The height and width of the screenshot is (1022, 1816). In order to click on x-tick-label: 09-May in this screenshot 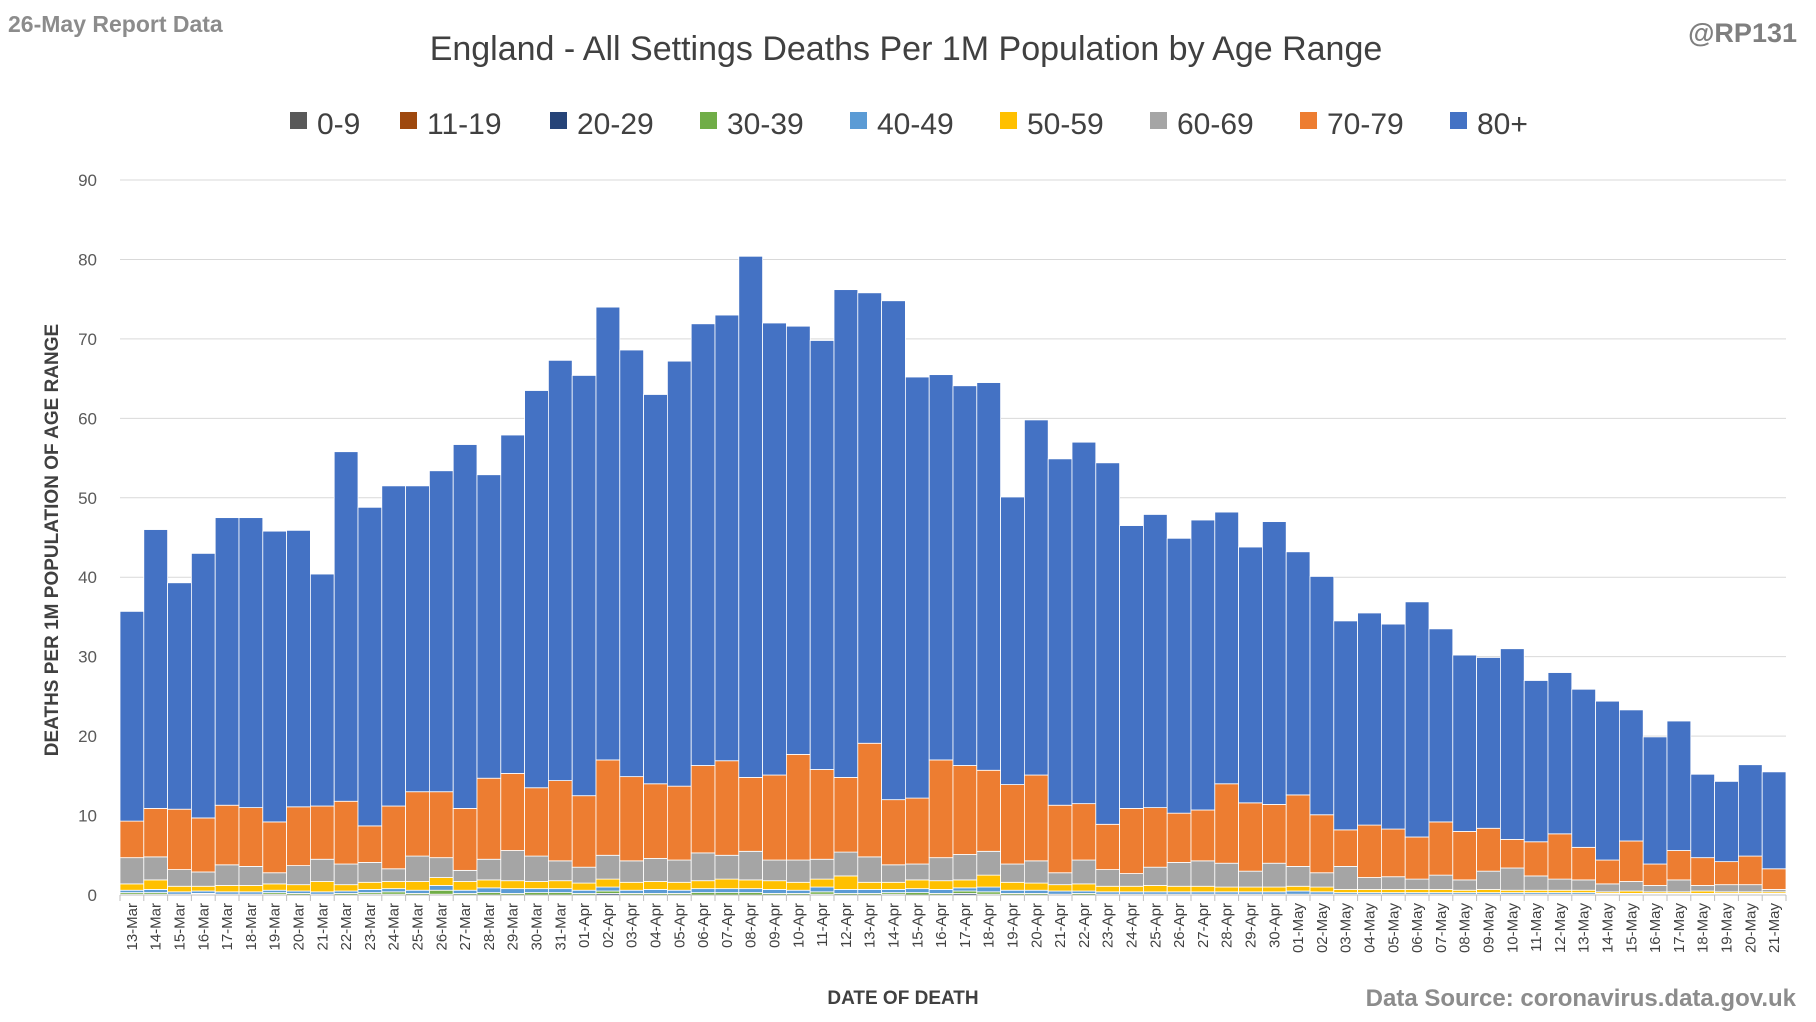, I will do `click(1489, 928)`.